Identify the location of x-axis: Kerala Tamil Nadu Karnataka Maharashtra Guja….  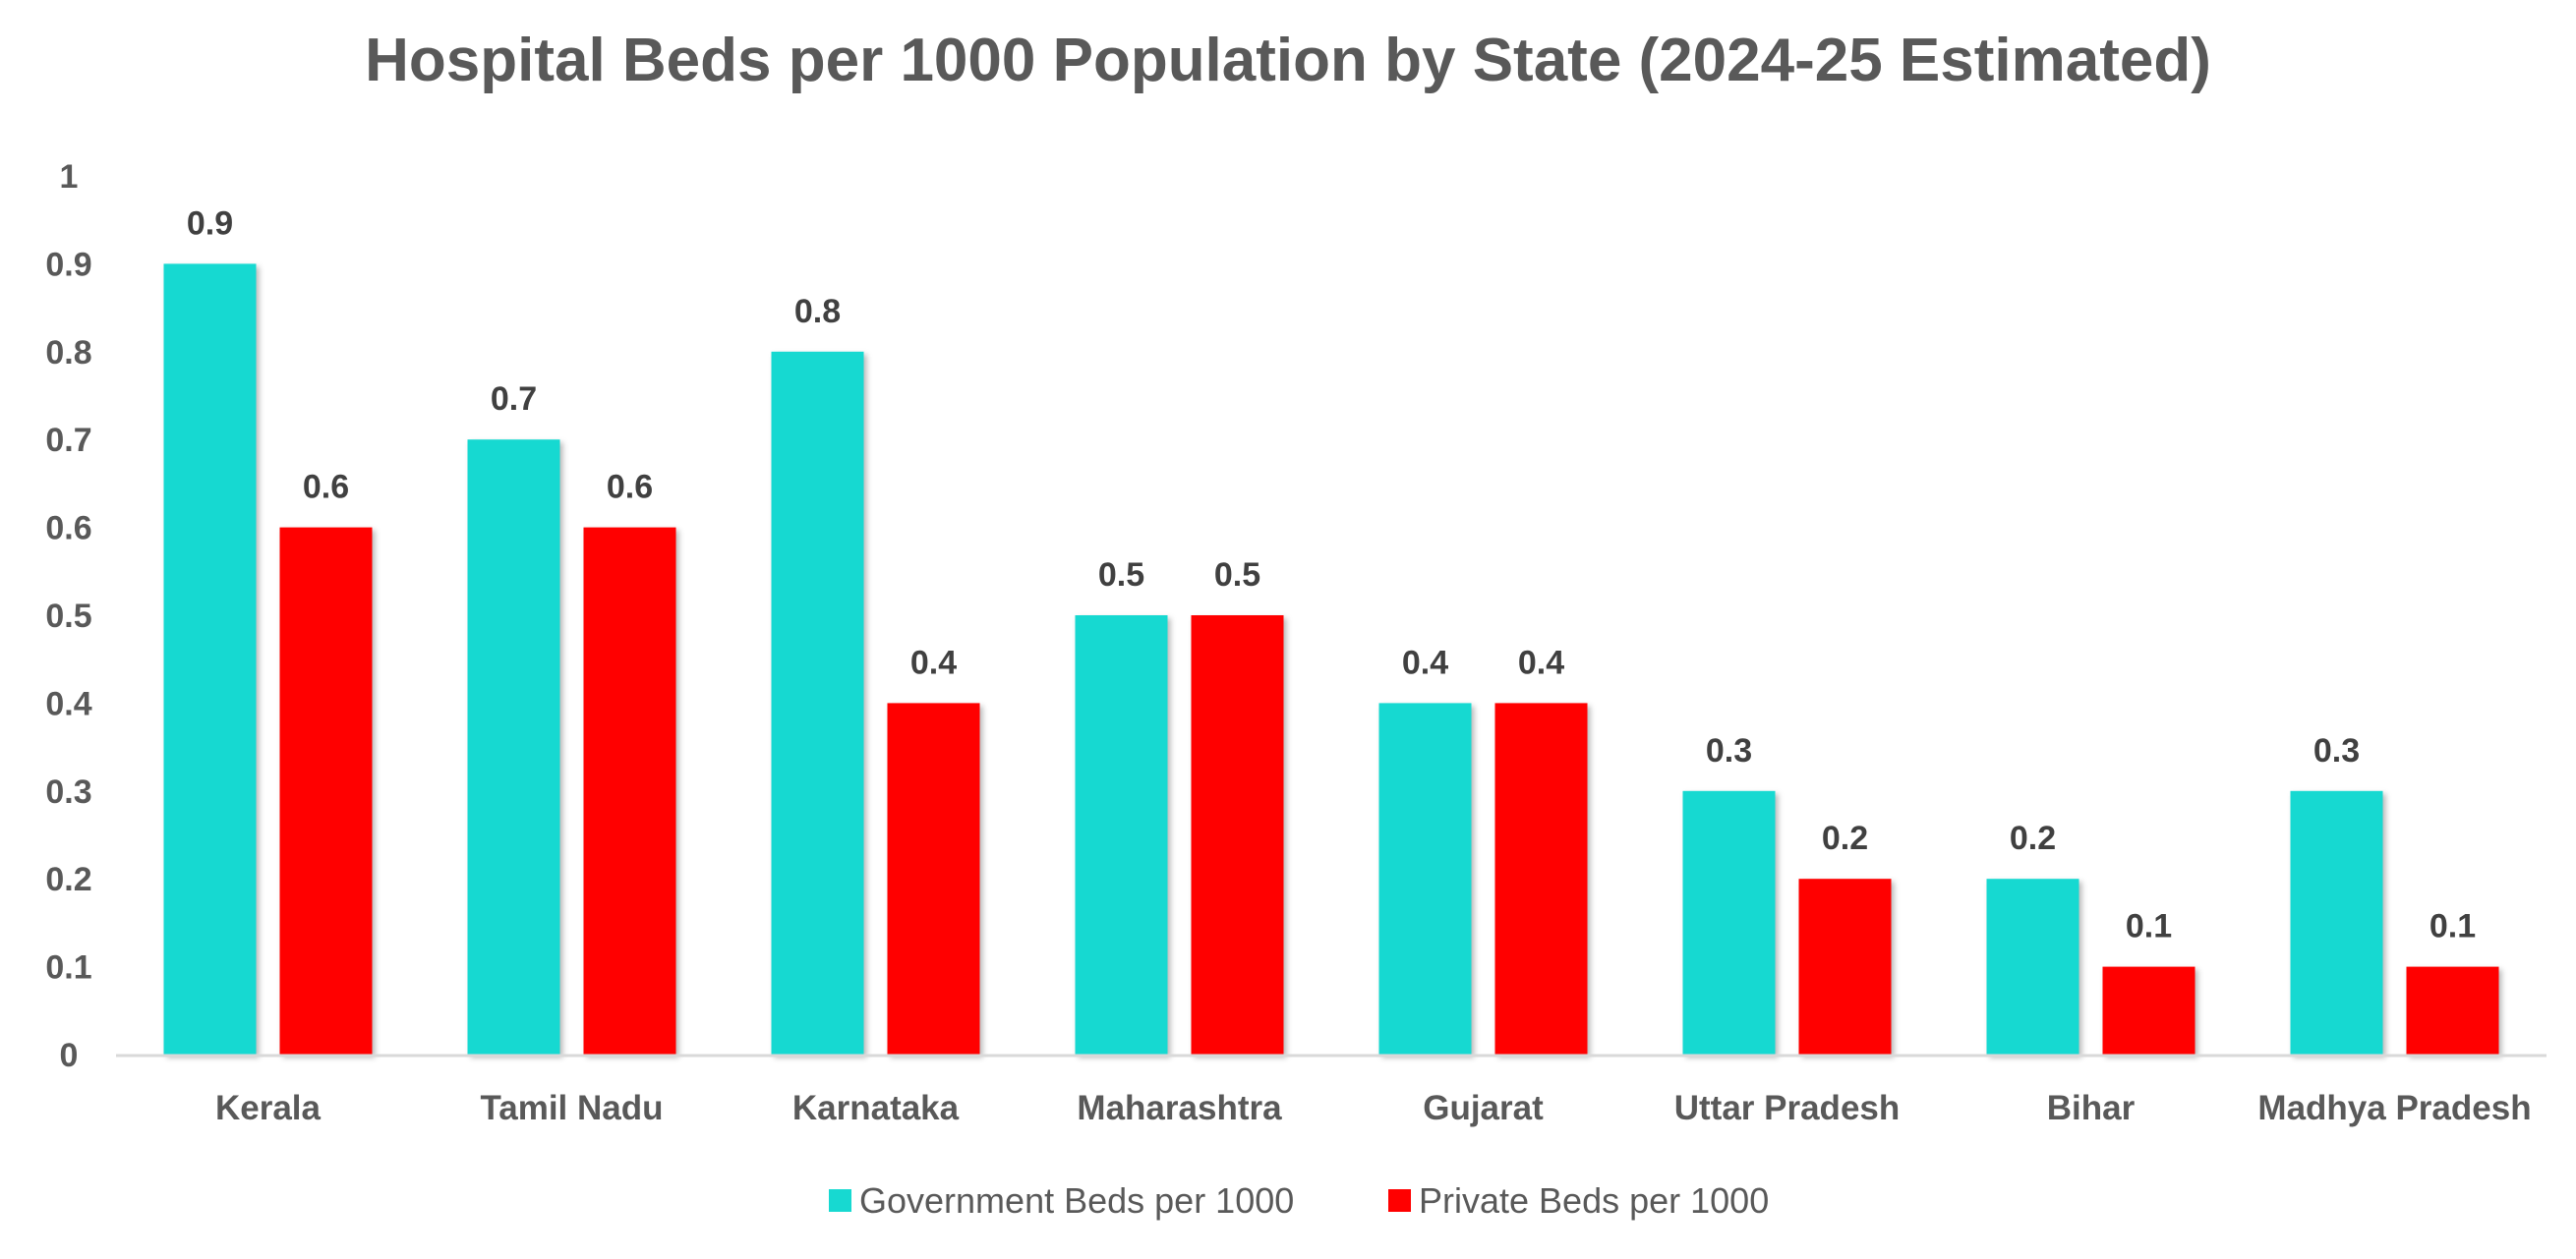
(1373, 1108).